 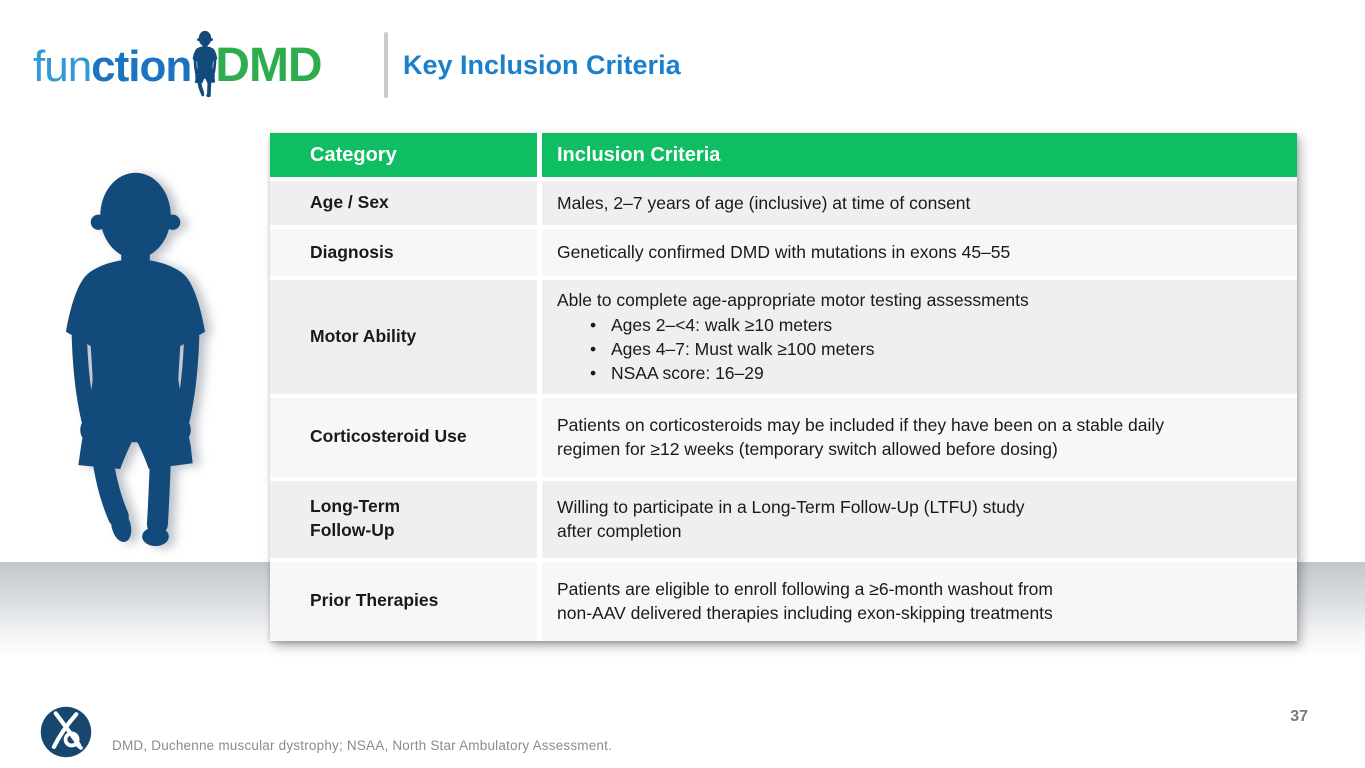 I want to click on category-cell: Diagnosis, so click(x=403, y=252).